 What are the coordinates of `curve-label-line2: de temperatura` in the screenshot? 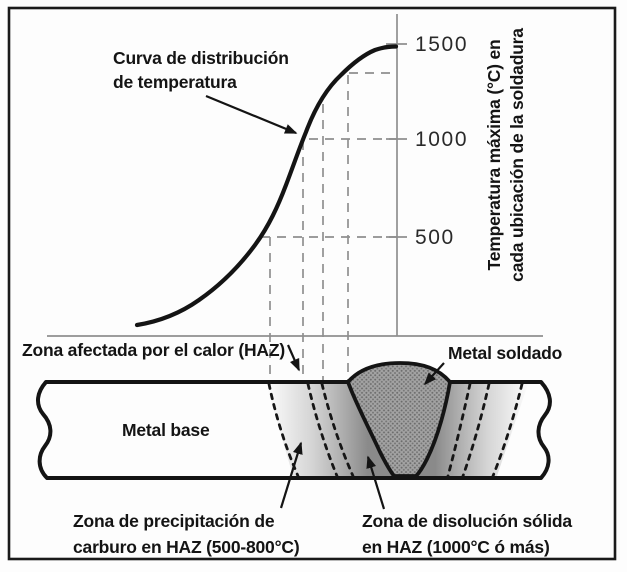 It's located at (175, 82).